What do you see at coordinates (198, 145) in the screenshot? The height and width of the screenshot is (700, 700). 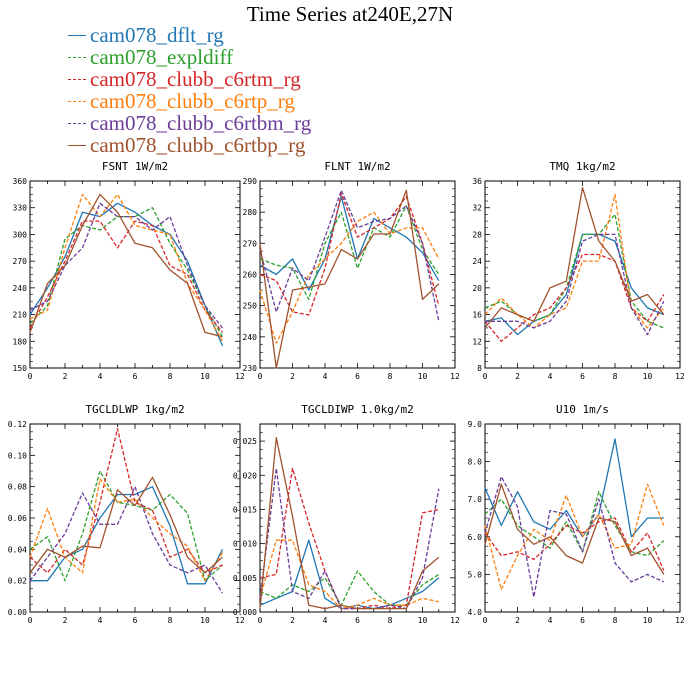 I see `legend-label: cam078_clubb_c6rtbp_rg` at bounding box center [198, 145].